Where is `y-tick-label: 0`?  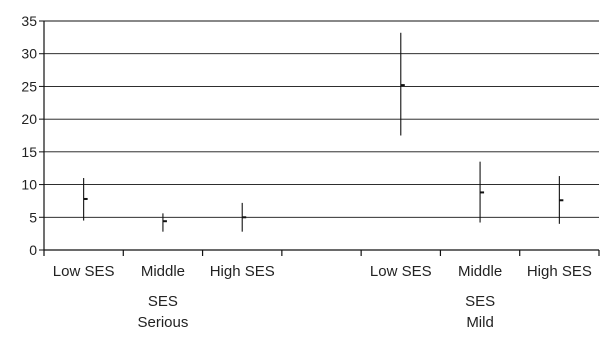 y-tick-label: 0 is located at coordinates (33, 250).